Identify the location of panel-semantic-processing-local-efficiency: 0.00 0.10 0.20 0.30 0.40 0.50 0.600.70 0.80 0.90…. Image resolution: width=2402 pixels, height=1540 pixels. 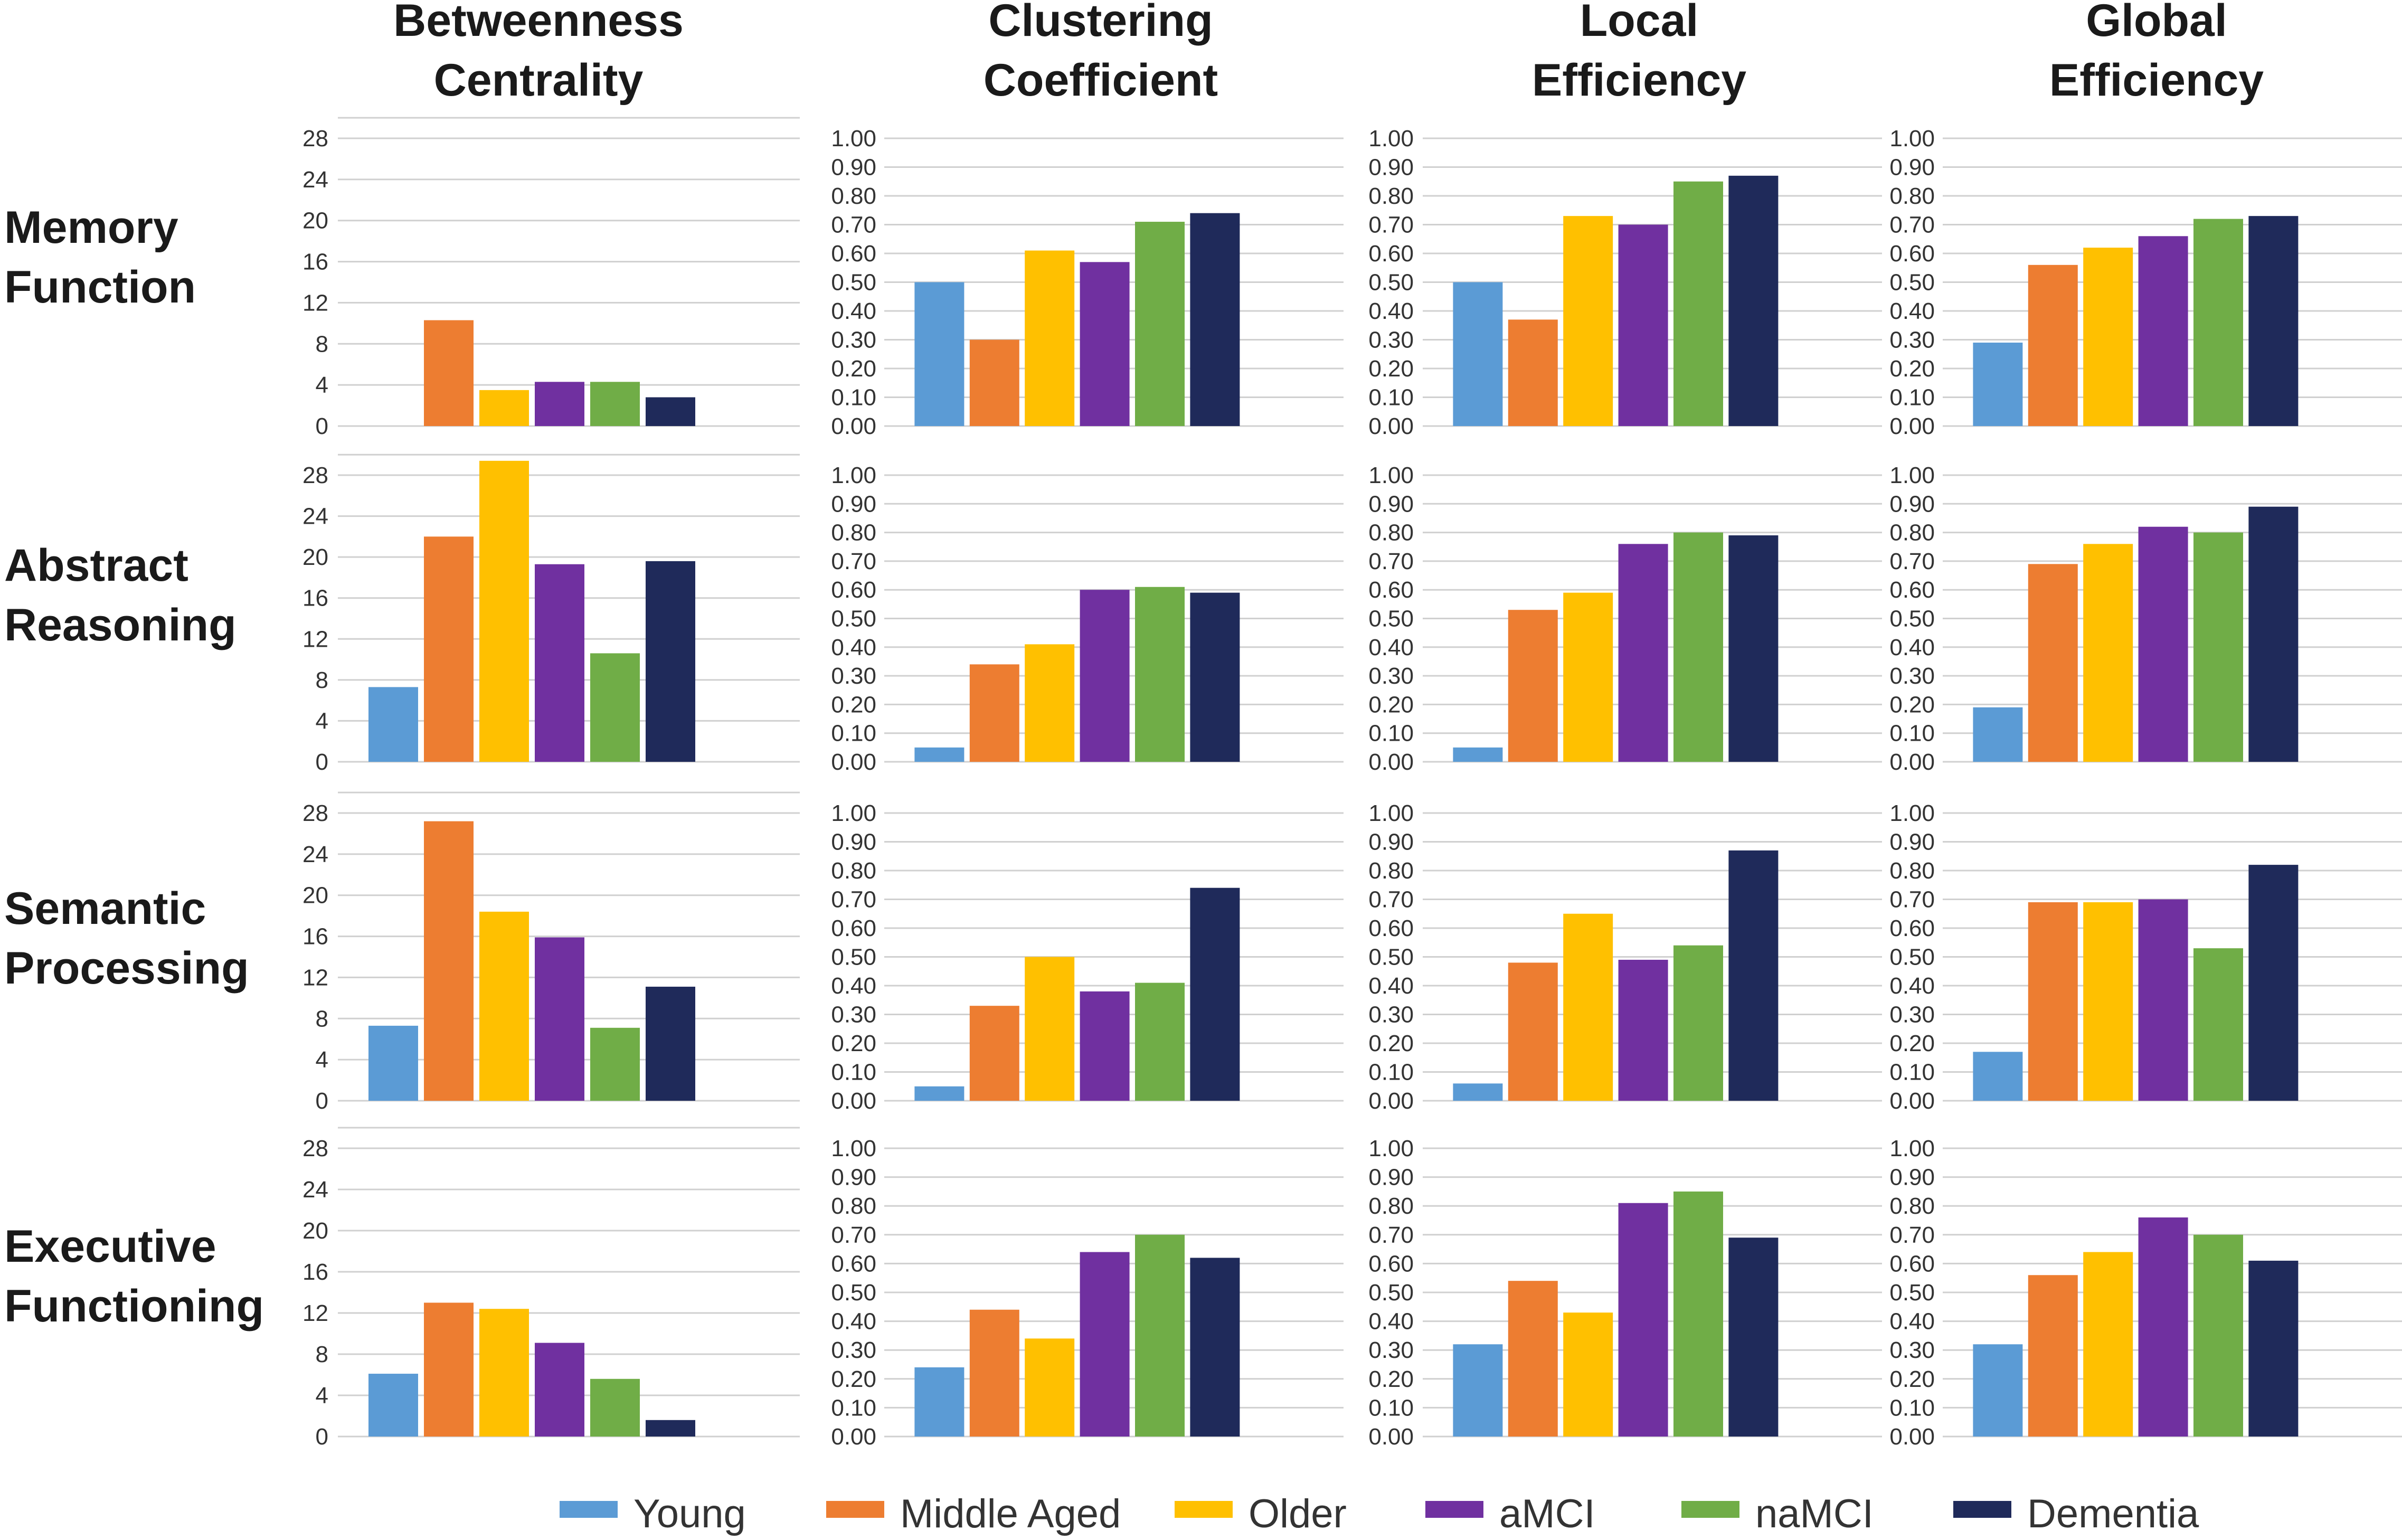
(1625, 957).